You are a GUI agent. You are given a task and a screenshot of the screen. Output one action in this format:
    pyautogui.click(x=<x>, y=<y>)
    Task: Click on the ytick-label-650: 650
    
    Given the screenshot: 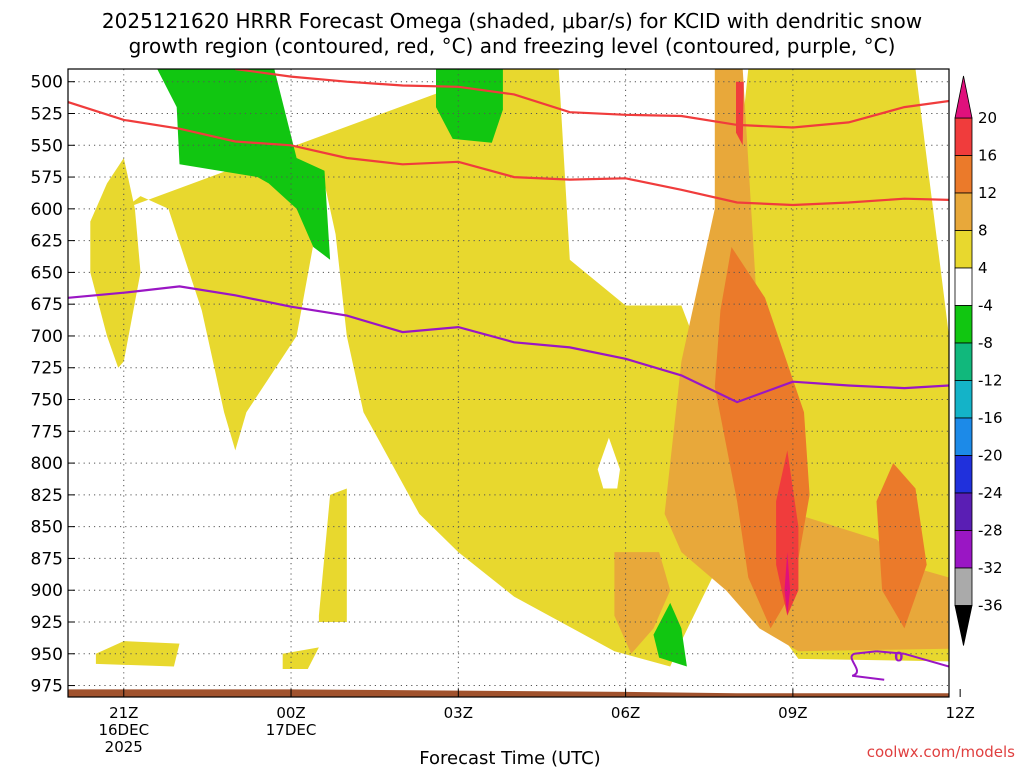 What is the action you would take?
    pyautogui.click(x=47, y=273)
    